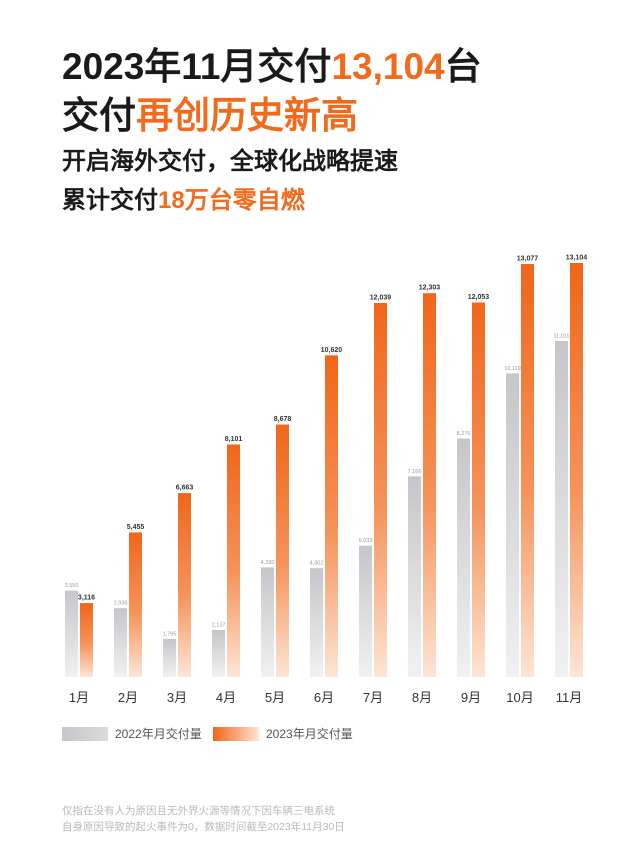  What do you see at coordinates (561, 337) in the screenshot?
I see `bar-value-label-2022-month-11: 11,011` at bounding box center [561, 337].